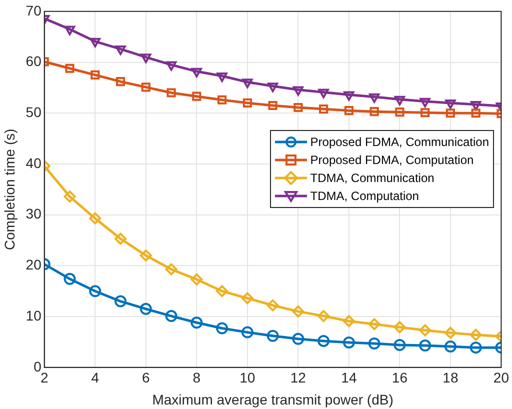 The height and width of the screenshot is (409, 512). I want to click on x-tick-label: 4, so click(95, 378).